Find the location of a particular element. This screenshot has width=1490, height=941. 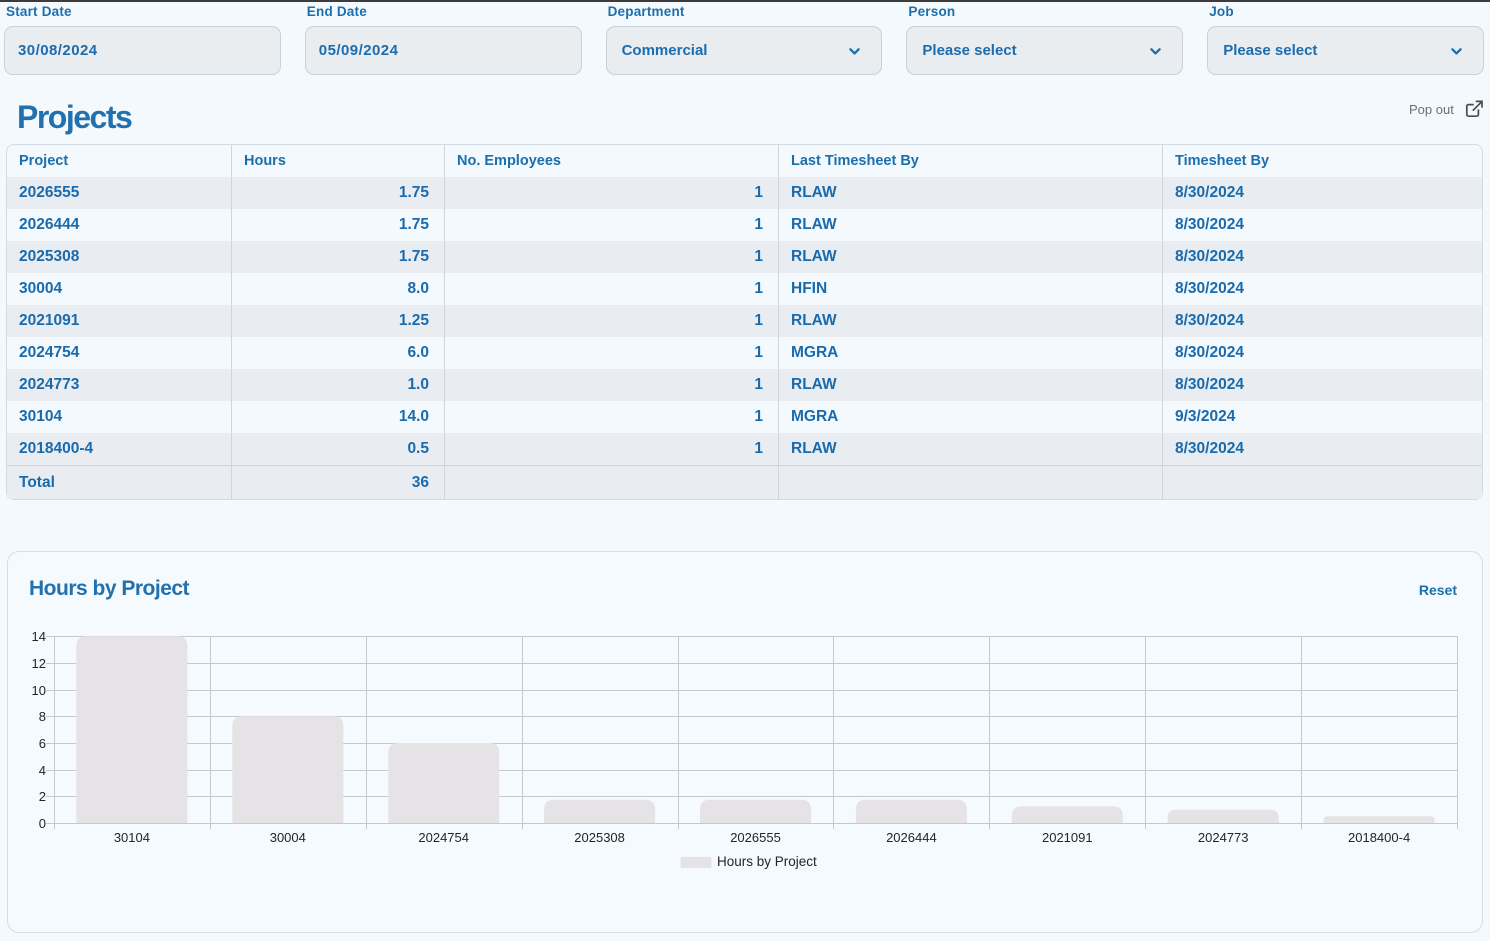

svg-text: 14 is located at coordinates (39, 636).